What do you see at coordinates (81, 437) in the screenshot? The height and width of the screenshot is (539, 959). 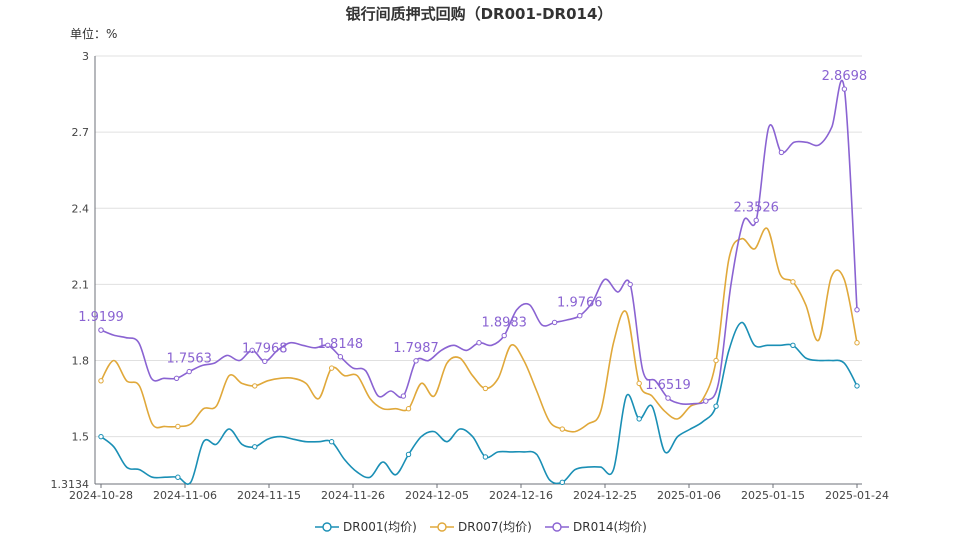 I see `y-tick-label: 1.5` at bounding box center [81, 437].